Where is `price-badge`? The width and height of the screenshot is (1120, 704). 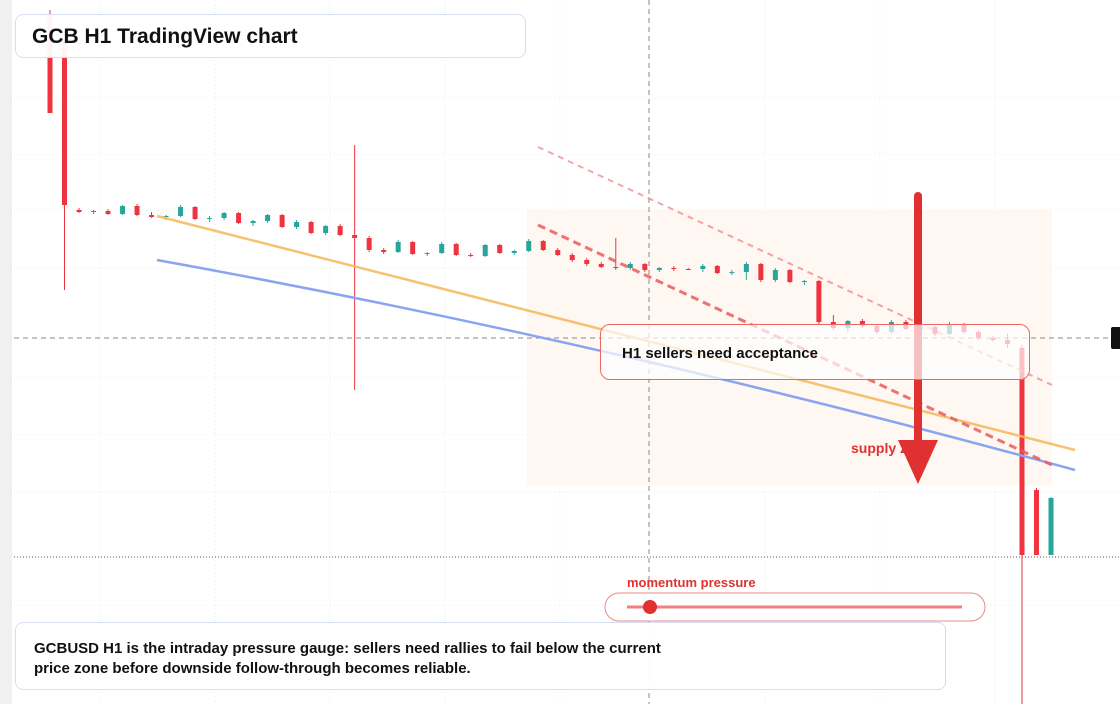
price-badge is located at coordinates (1115, 338).